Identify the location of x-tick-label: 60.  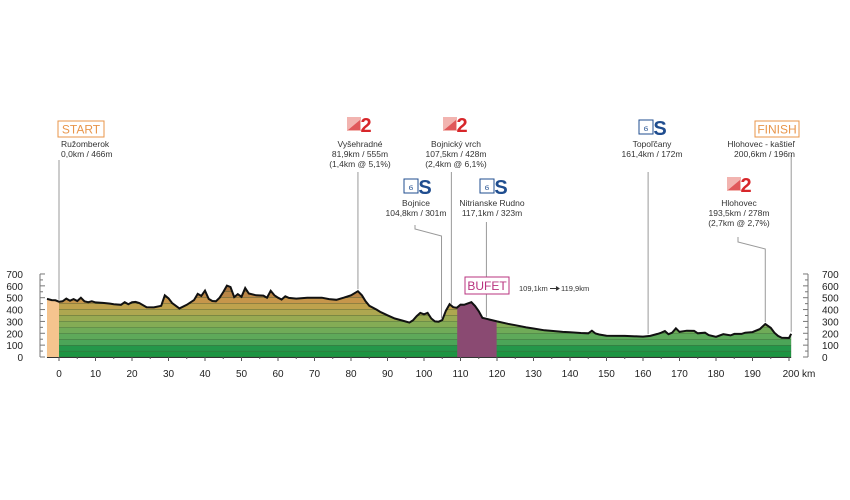
(278, 374).